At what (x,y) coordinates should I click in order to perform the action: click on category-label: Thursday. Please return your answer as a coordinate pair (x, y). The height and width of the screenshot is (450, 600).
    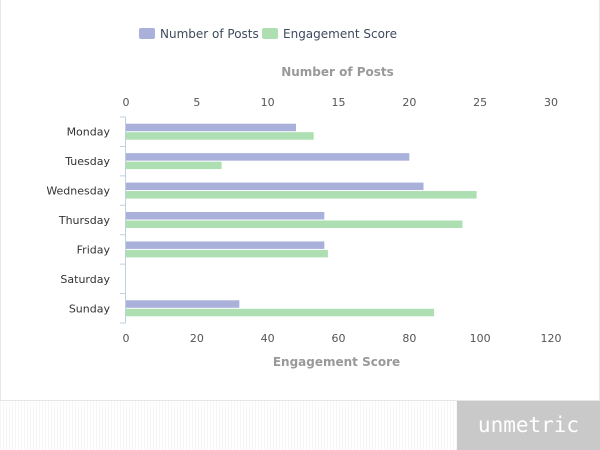
    Looking at the image, I should click on (84, 220).